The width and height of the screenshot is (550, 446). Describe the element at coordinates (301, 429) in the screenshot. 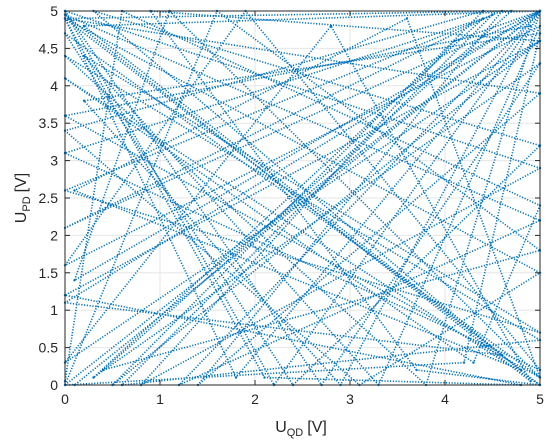

I see `x-axis-label: UQD [V]` at that location.